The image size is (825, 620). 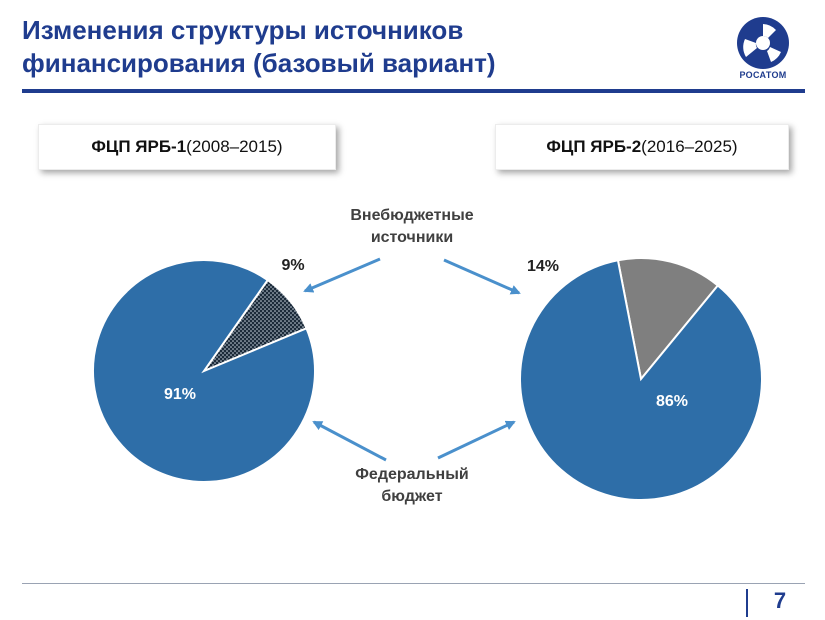 I want to click on logo-core, so click(x=763, y=43).